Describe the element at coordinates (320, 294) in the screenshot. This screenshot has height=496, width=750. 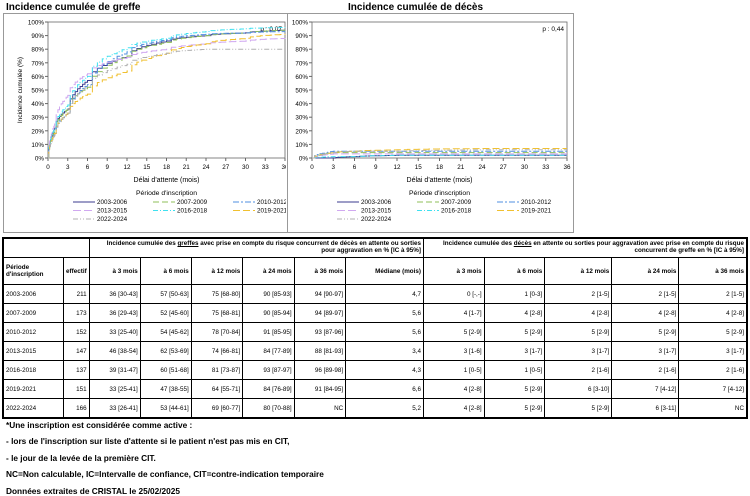
I see `table-cell: 94 [90-97]` at that location.